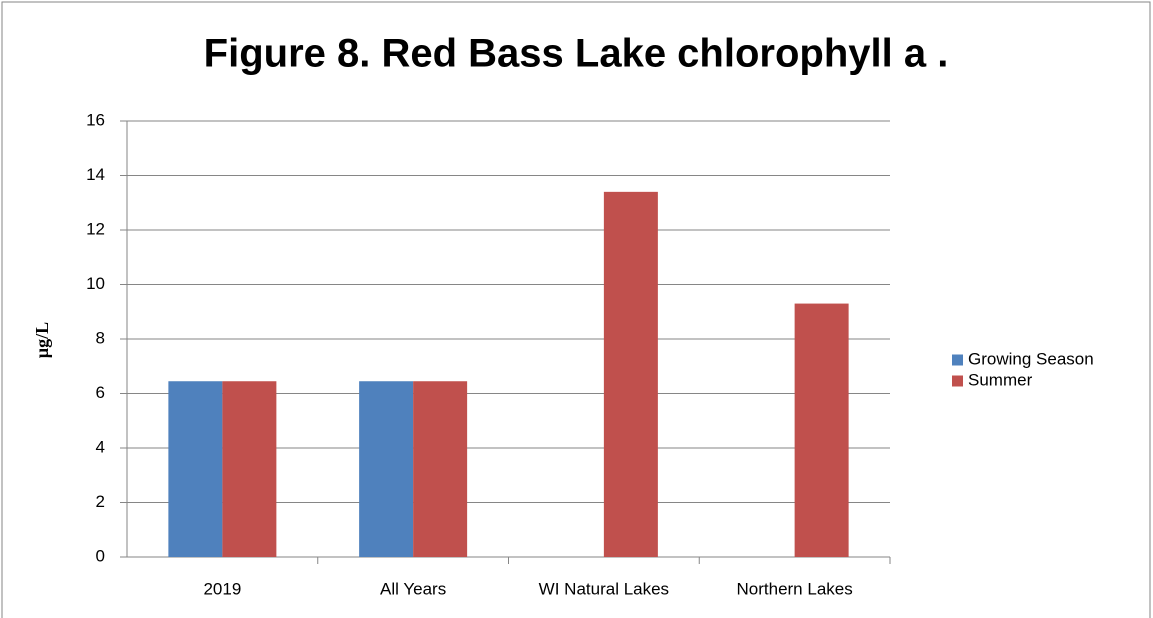 This screenshot has width=1153, height=618. What do you see at coordinates (222, 588) in the screenshot?
I see `x-tick-label: 2019` at bounding box center [222, 588].